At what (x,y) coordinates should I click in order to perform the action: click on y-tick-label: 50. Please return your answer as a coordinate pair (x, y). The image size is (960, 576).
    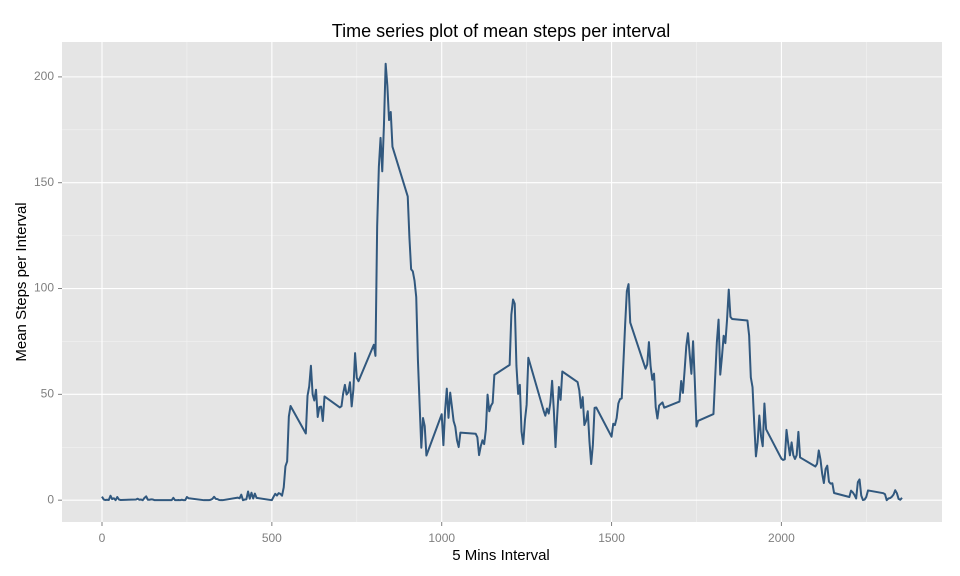
    Looking at the image, I should click on (48, 394).